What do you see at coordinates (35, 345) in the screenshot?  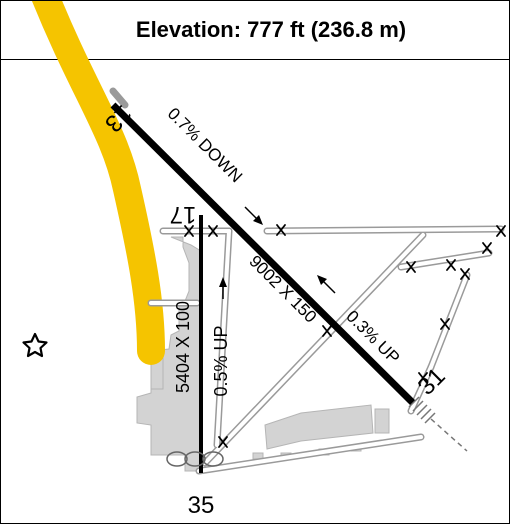 I see `star-icon` at bounding box center [35, 345].